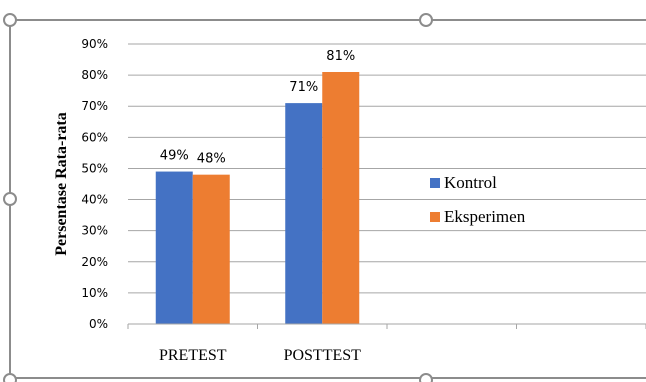 Image resolution: width=646 pixels, height=382 pixels. Describe the element at coordinates (10, 377) in the screenshot. I see `resize-handle-bottom-left` at that location.